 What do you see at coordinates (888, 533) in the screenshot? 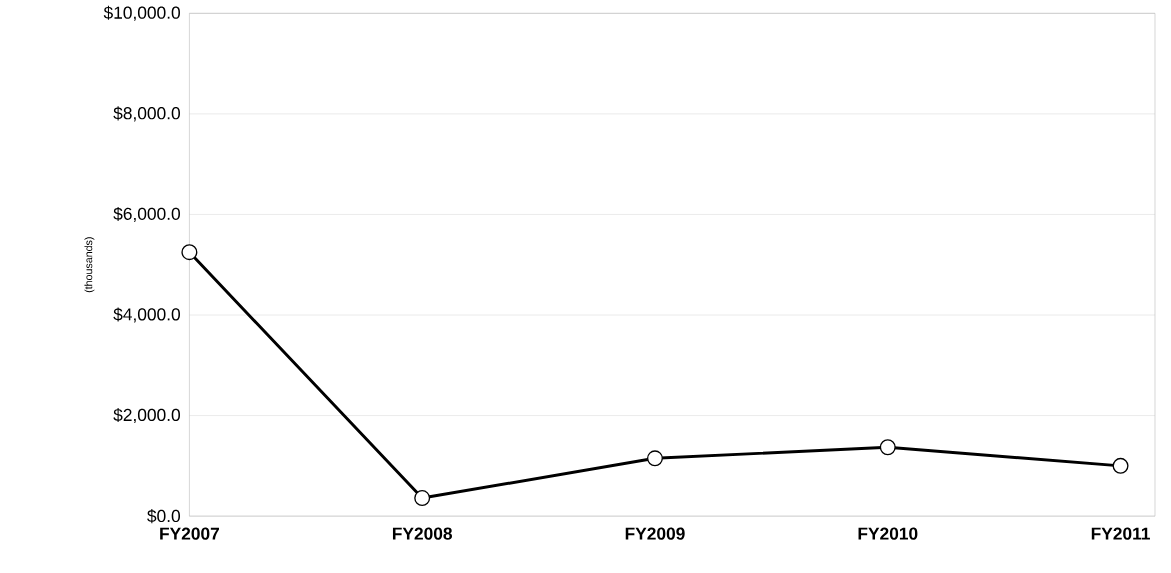
I see `x-tick-label: FY2010` at bounding box center [888, 533].